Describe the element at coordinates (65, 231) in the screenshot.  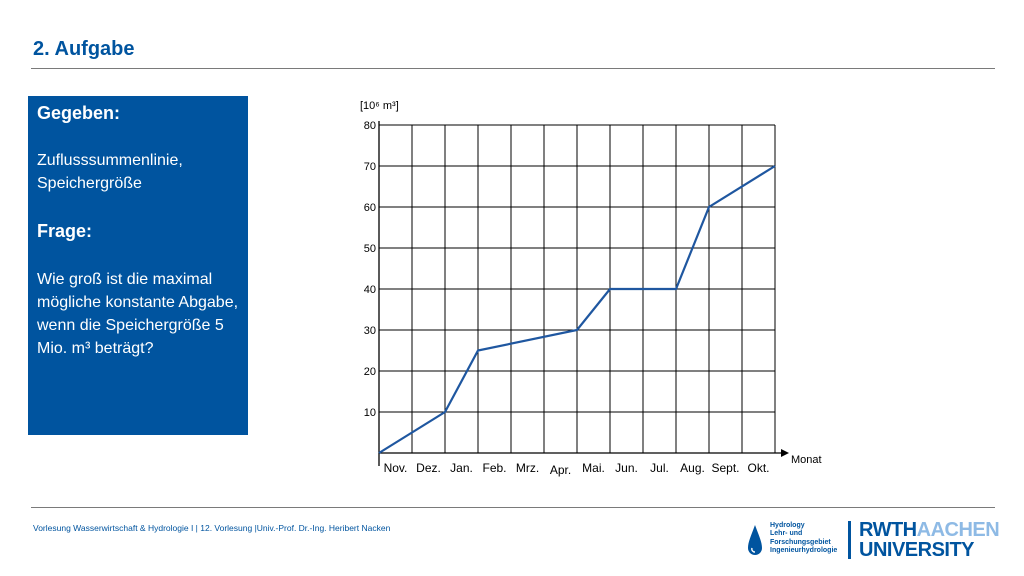
I see `question-heading: Frage:` at that location.